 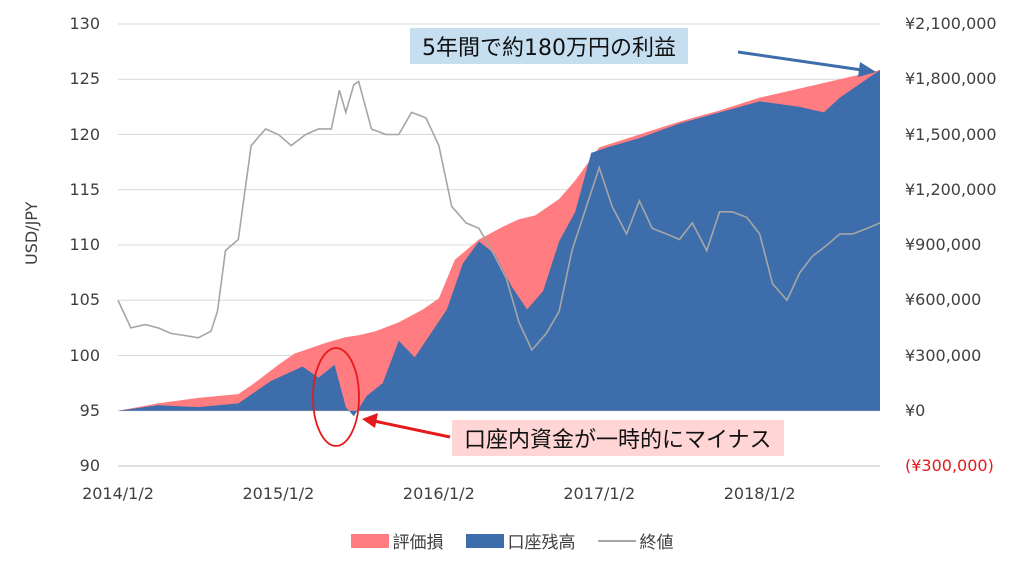 I want to click on left-axis-tick: 130, so click(x=84, y=23).